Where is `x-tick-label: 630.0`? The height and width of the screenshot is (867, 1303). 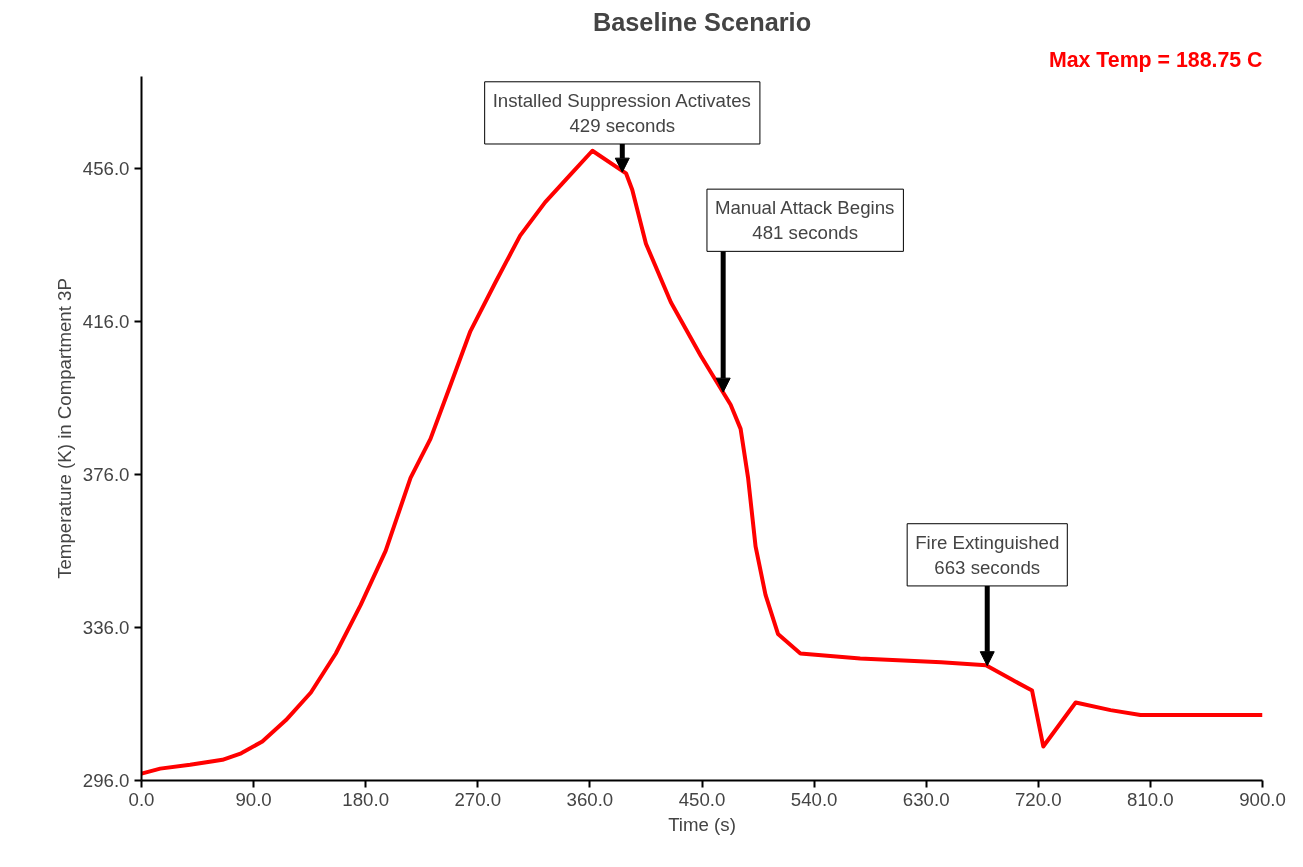
x-tick-label: 630.0 is located at coordinates (926, 799).